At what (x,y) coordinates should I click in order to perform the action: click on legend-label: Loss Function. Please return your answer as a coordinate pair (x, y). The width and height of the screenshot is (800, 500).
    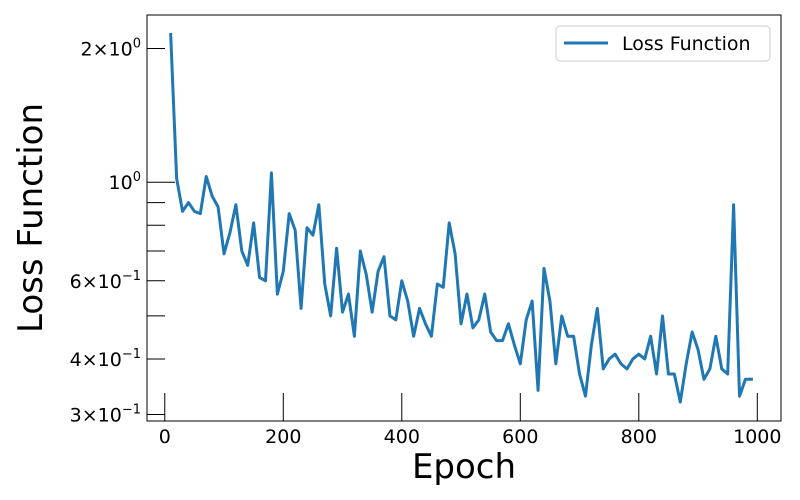
    Looking at the image, I should click on (686, 44).